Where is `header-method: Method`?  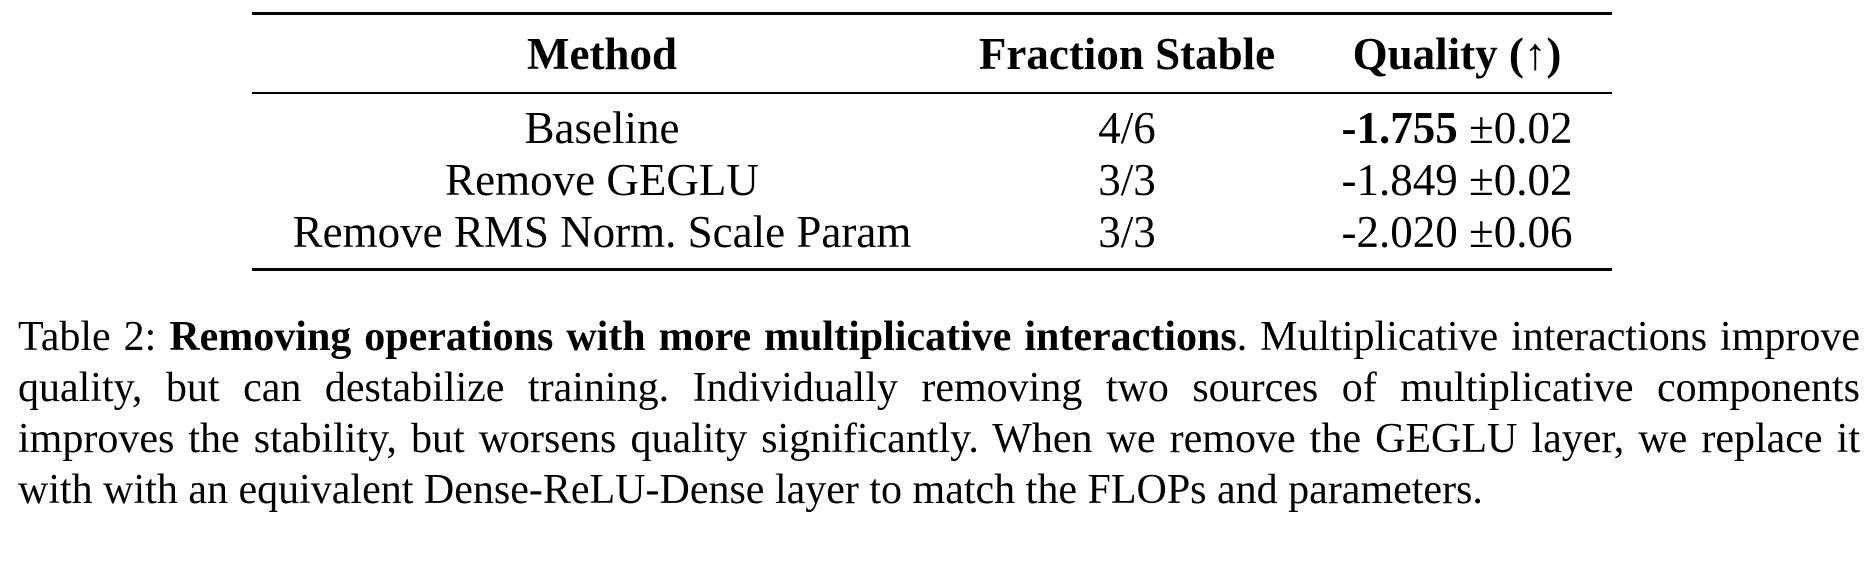 header-method: Method is located at coordinates (602, 53).